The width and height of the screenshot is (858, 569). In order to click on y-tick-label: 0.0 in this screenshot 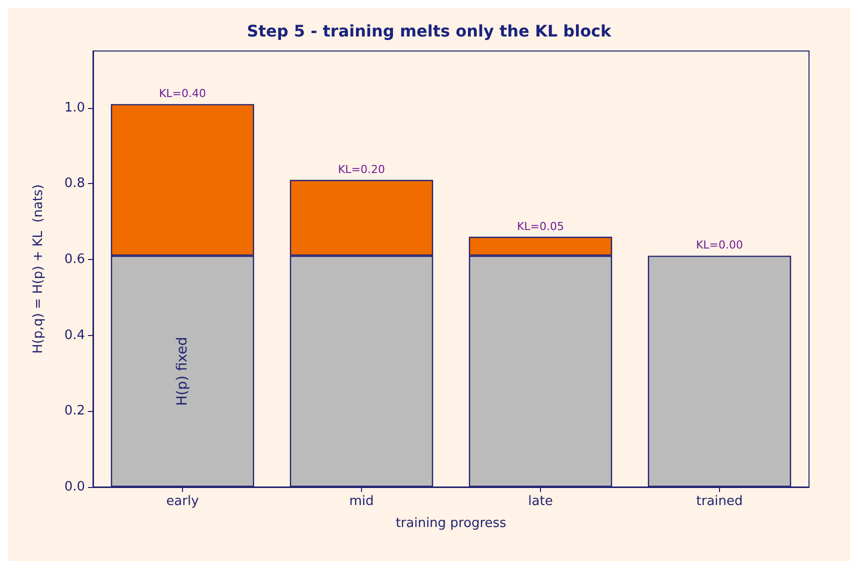, I will do `click(74, 487)`.